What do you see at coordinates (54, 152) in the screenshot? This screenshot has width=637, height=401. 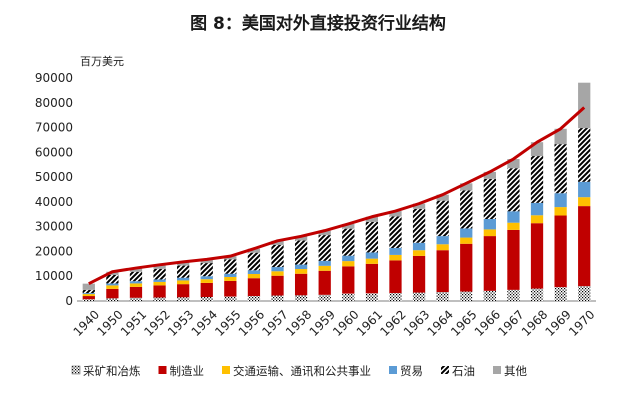 I see `y-tick-label: 60000` at bounding box center [54, 152].